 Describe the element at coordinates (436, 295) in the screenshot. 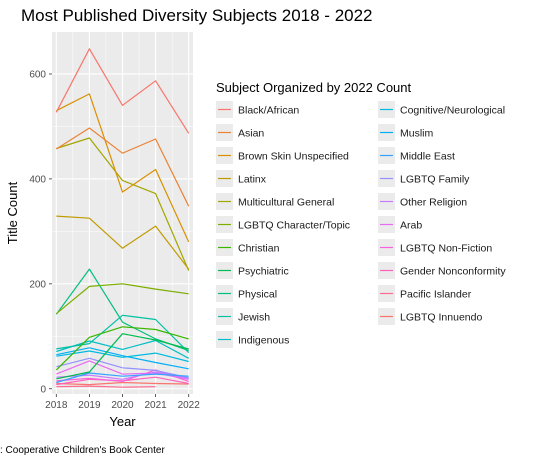

I see `legend-label-pacific-islander: Pacific Islander` at that location.